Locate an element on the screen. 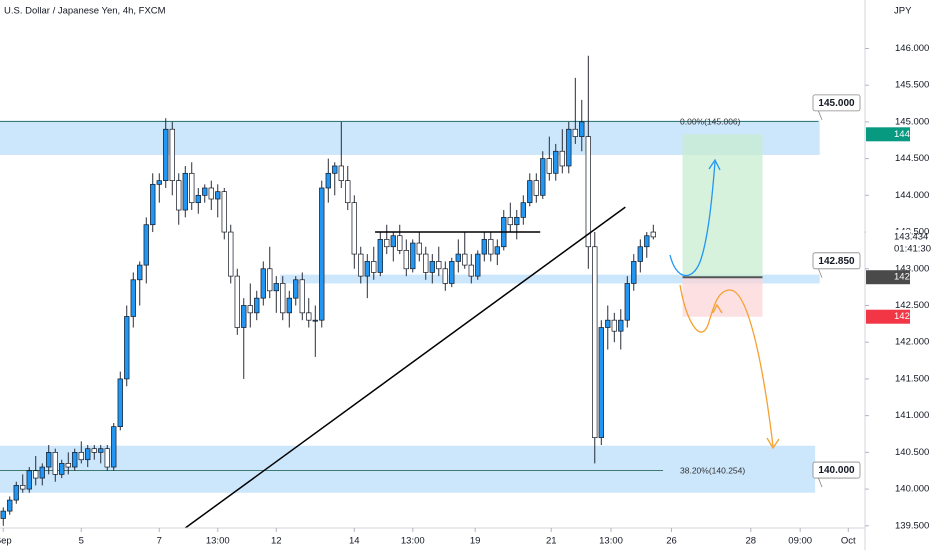 This screenshot has height=550, width=932. y-tick-label: 142.000 is located at coordinates (912, 342).